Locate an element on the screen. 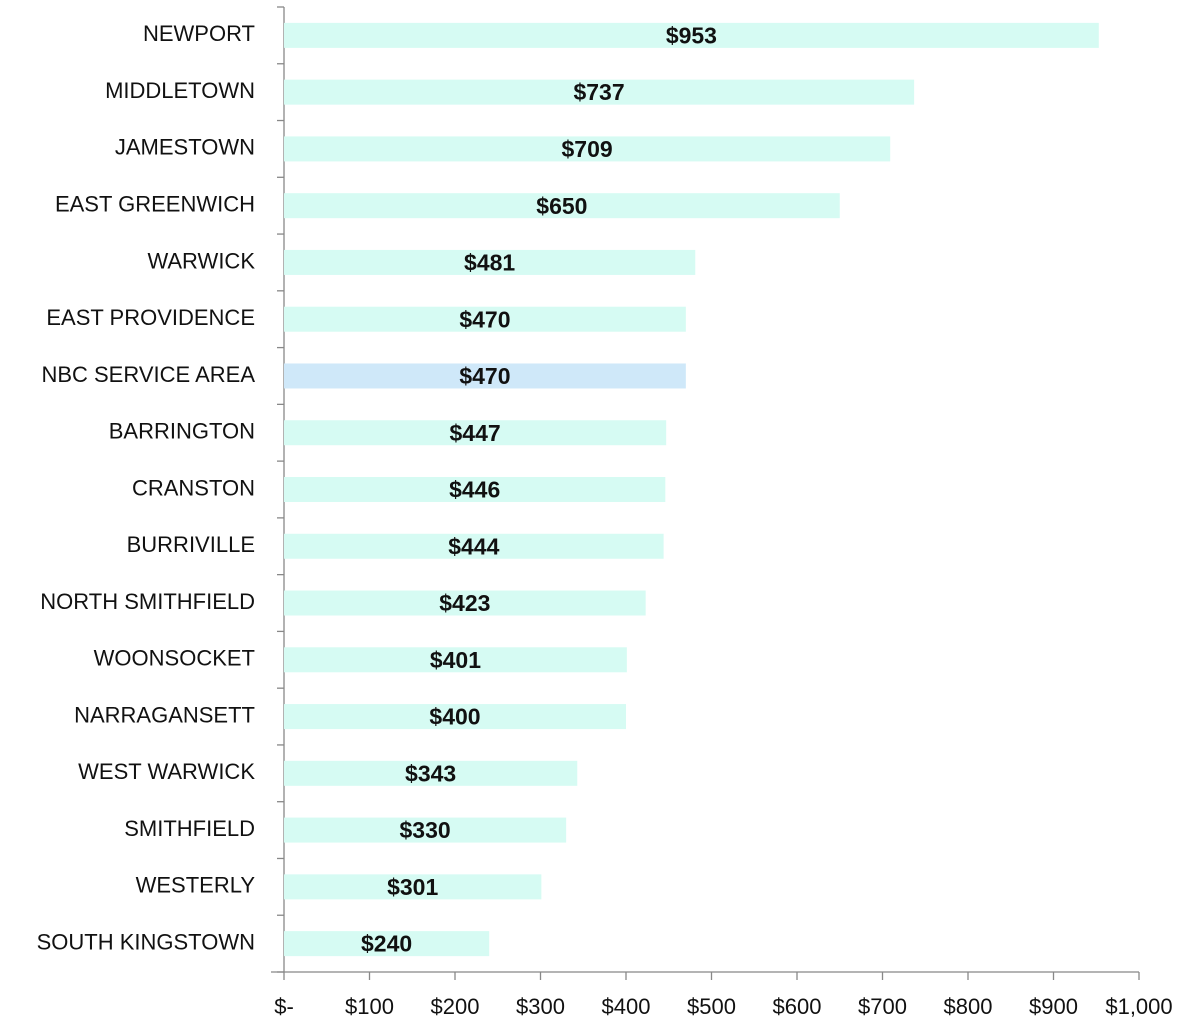 Image resolution: width=1185 pixels, height=1025 pixels. x-tick-label: $400 is located at coordinates (626, 1006).